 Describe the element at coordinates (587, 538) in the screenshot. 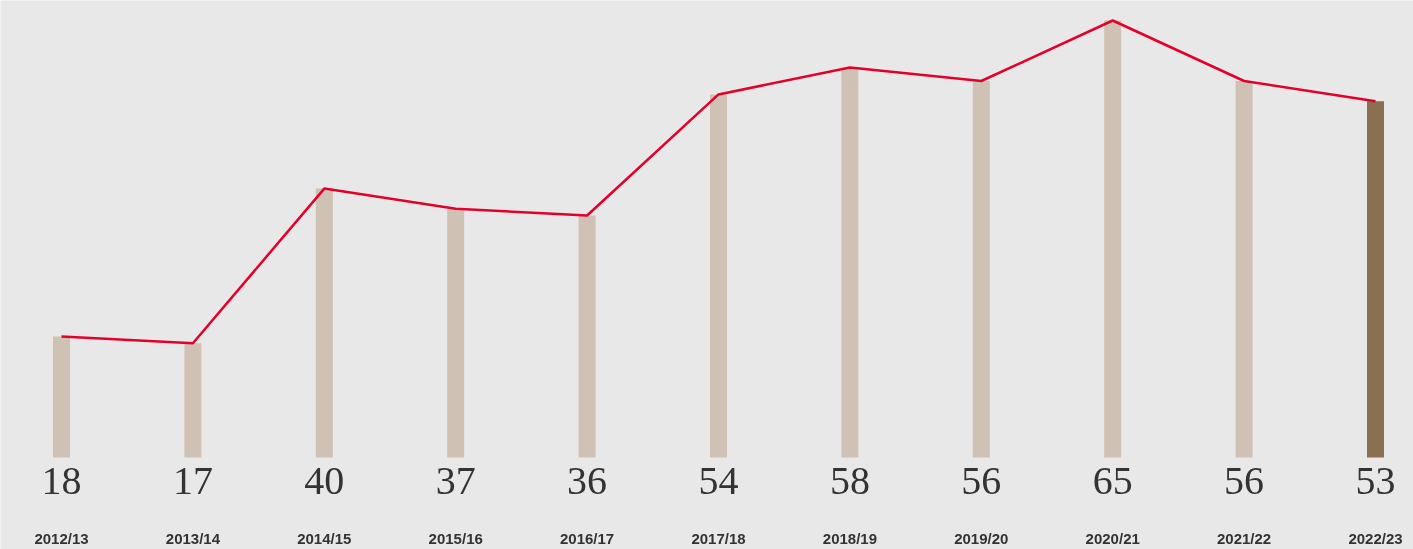

I see `x-tick-label: 2016/17` at that location.